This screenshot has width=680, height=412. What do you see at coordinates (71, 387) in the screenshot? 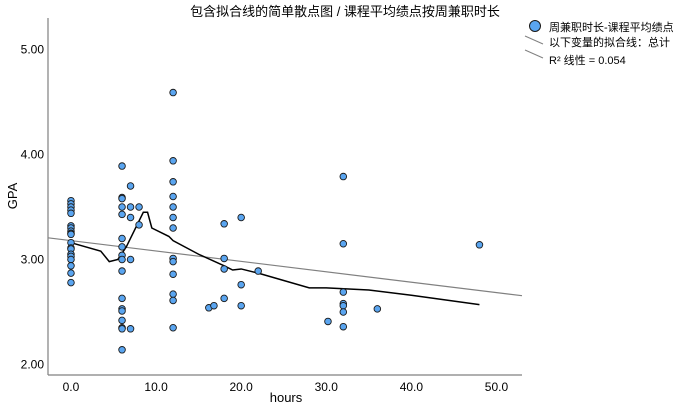
I see `x-tick-label: 0.0` at bounding box center [71, 387].